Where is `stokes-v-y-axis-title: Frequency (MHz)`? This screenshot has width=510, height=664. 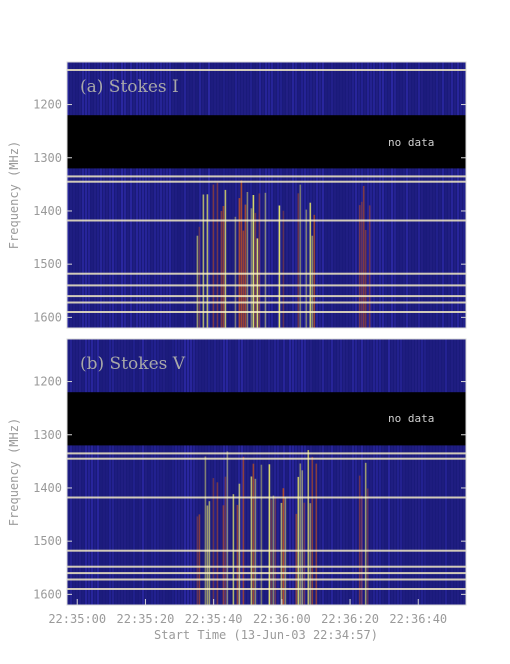
stokes-v-y-axis-title: Frequency (MHz) is located at coordinates (14, 472).